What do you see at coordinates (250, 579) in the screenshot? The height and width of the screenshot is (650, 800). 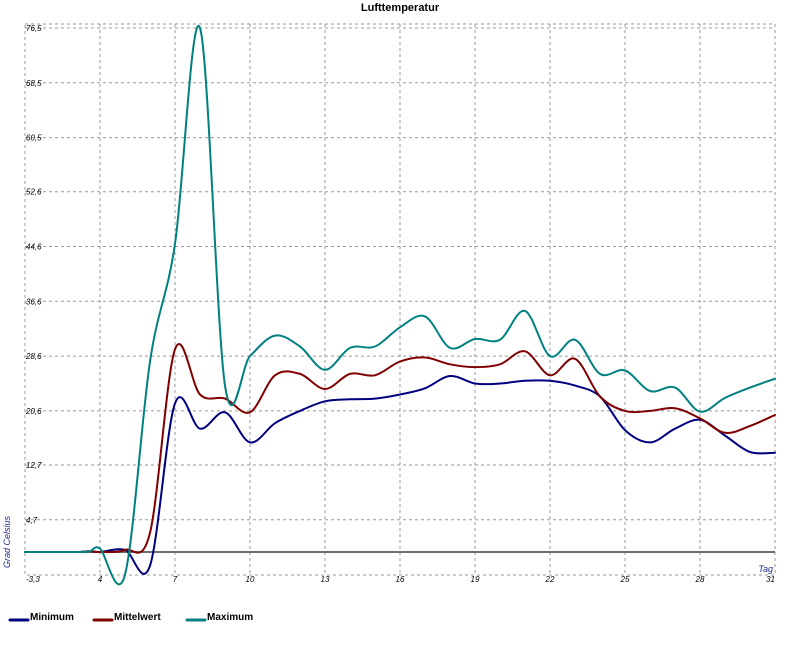 I see `x-tick-label: 10` at bounding box center [250, 579].